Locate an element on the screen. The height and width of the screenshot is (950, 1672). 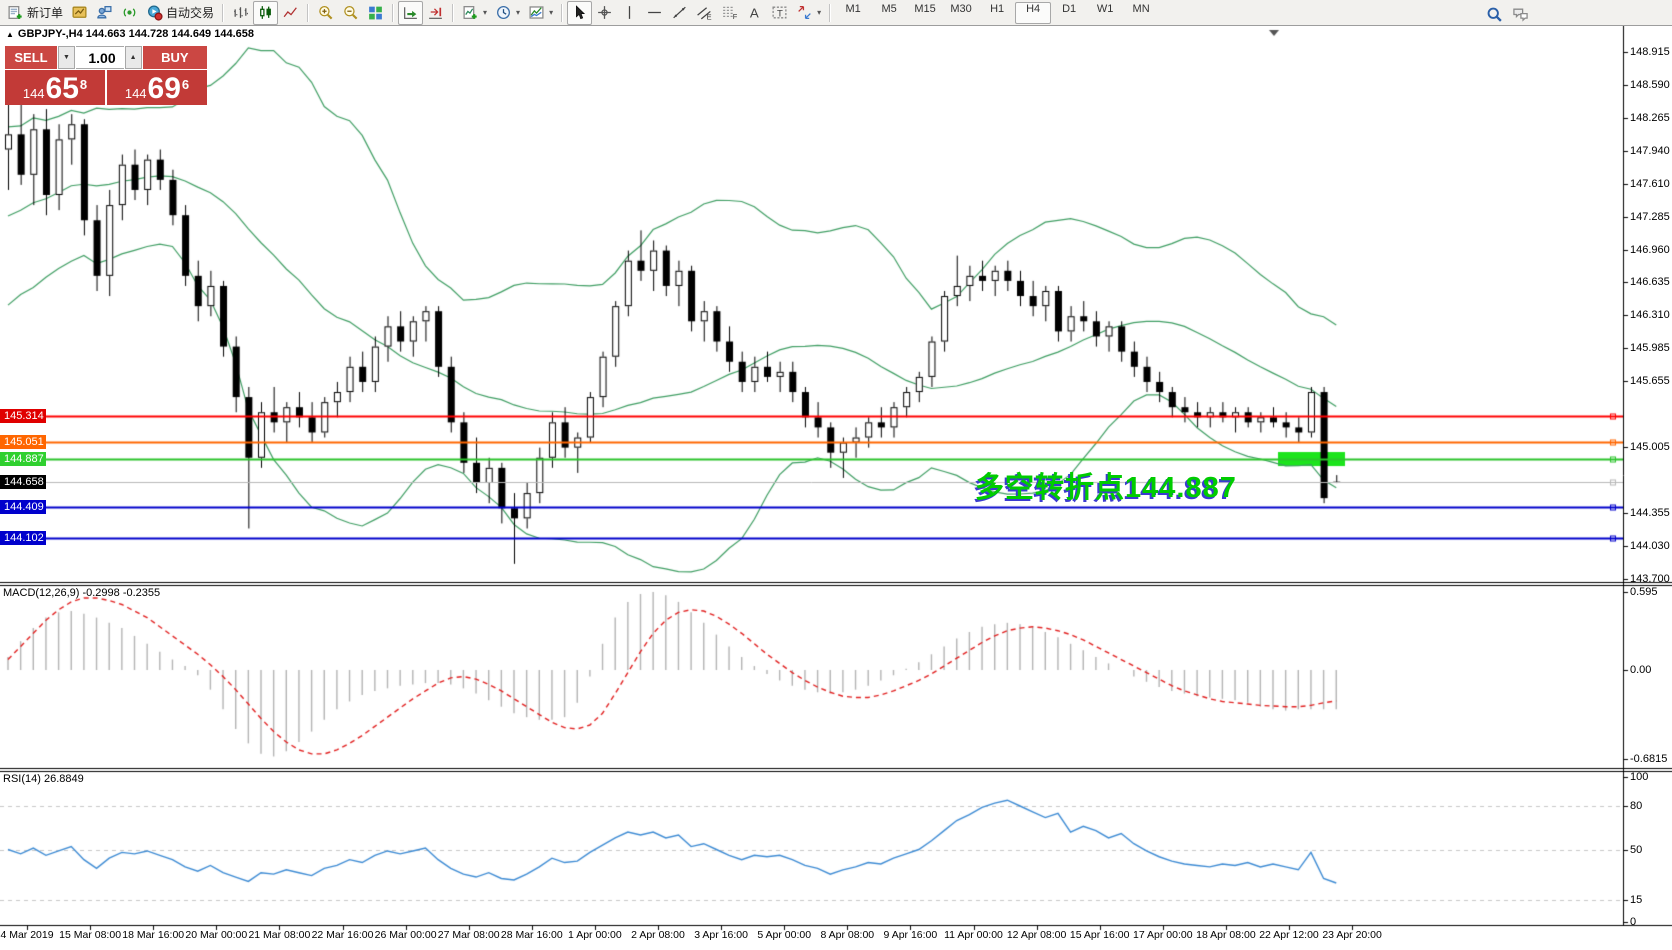
candlestick-chart-icon is located at coordinates (265, 12).